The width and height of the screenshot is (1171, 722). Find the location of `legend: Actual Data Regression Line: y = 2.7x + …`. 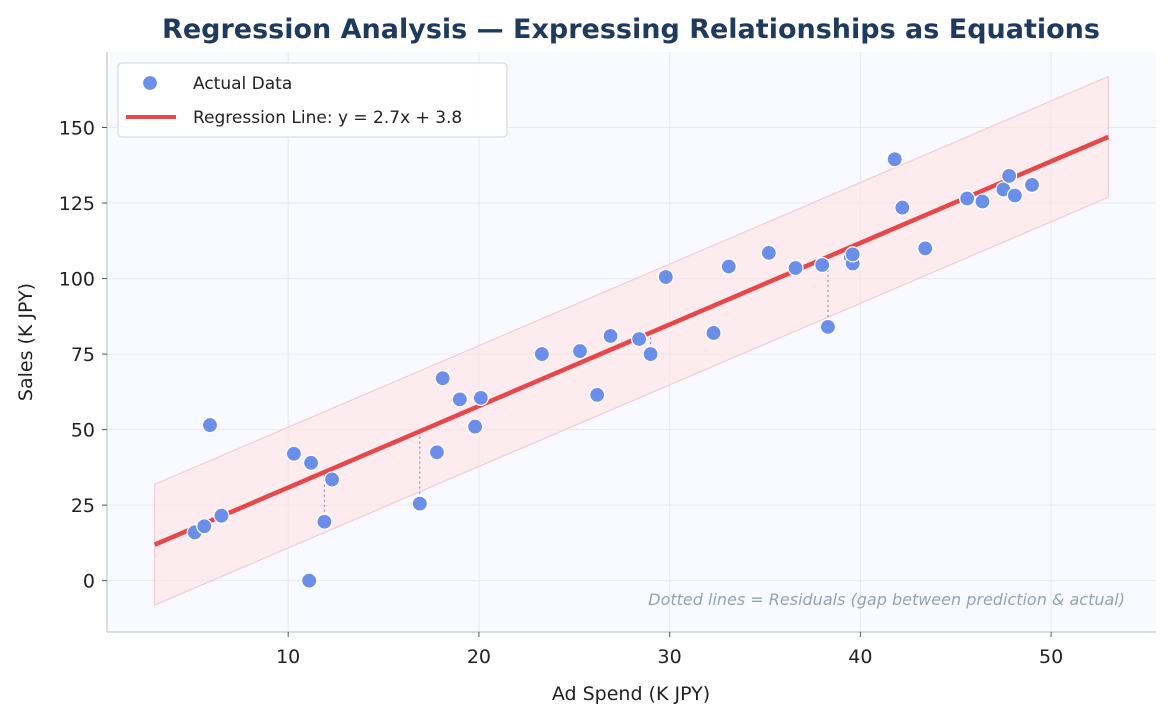

legend: Actual Data Regression Line: y = 2.7x + … is located at coordinates (312, 100).